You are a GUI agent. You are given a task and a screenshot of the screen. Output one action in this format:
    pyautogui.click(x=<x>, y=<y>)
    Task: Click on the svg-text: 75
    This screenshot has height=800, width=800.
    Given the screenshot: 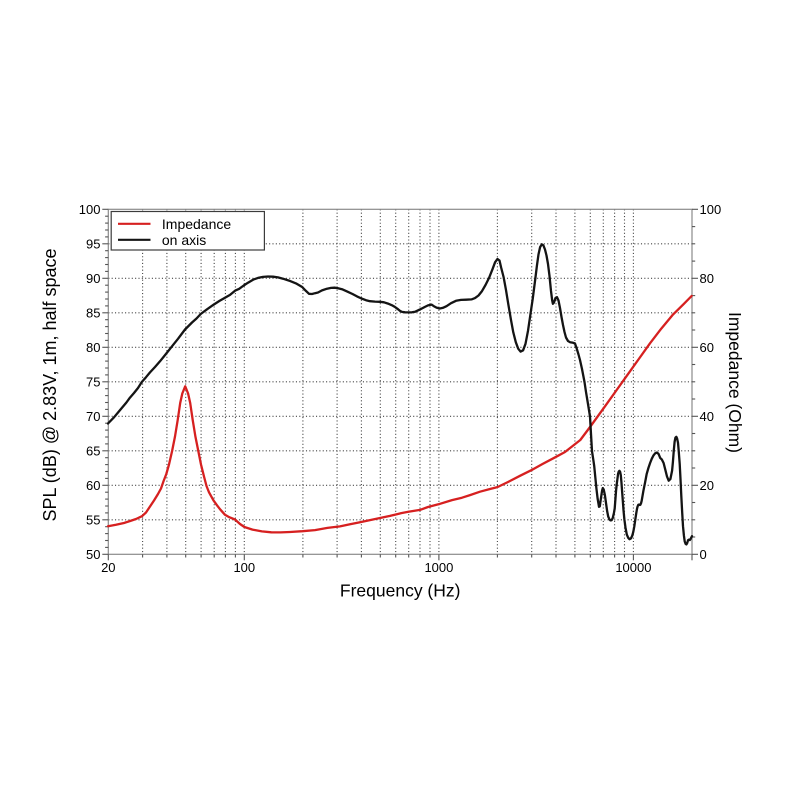 What is the action you would take?
    pyautogui.click(x=93, y=381)
    